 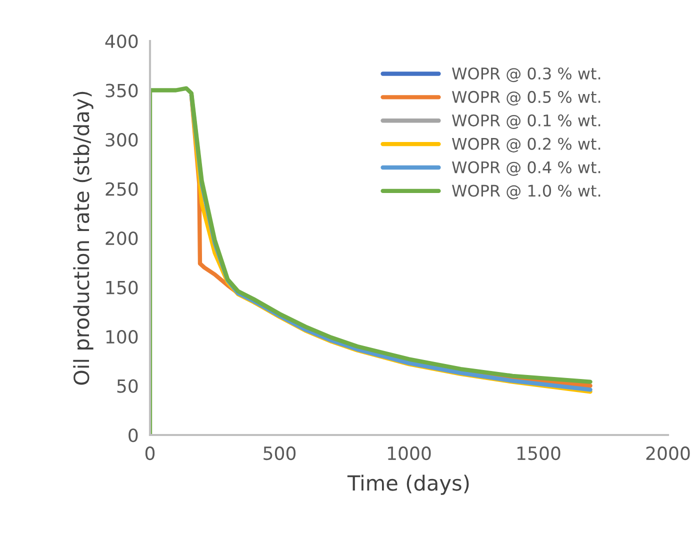 I want to click on y-axis-title: Oil production rate (stb/day), so click(x=83, y=238).